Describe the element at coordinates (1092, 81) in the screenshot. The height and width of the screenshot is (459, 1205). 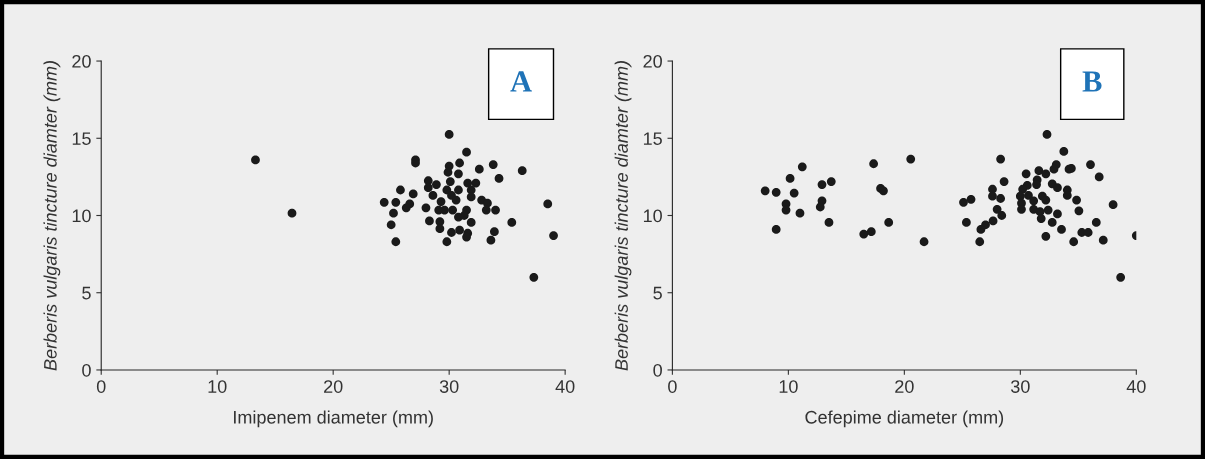
I see `annotation: B` at that location.